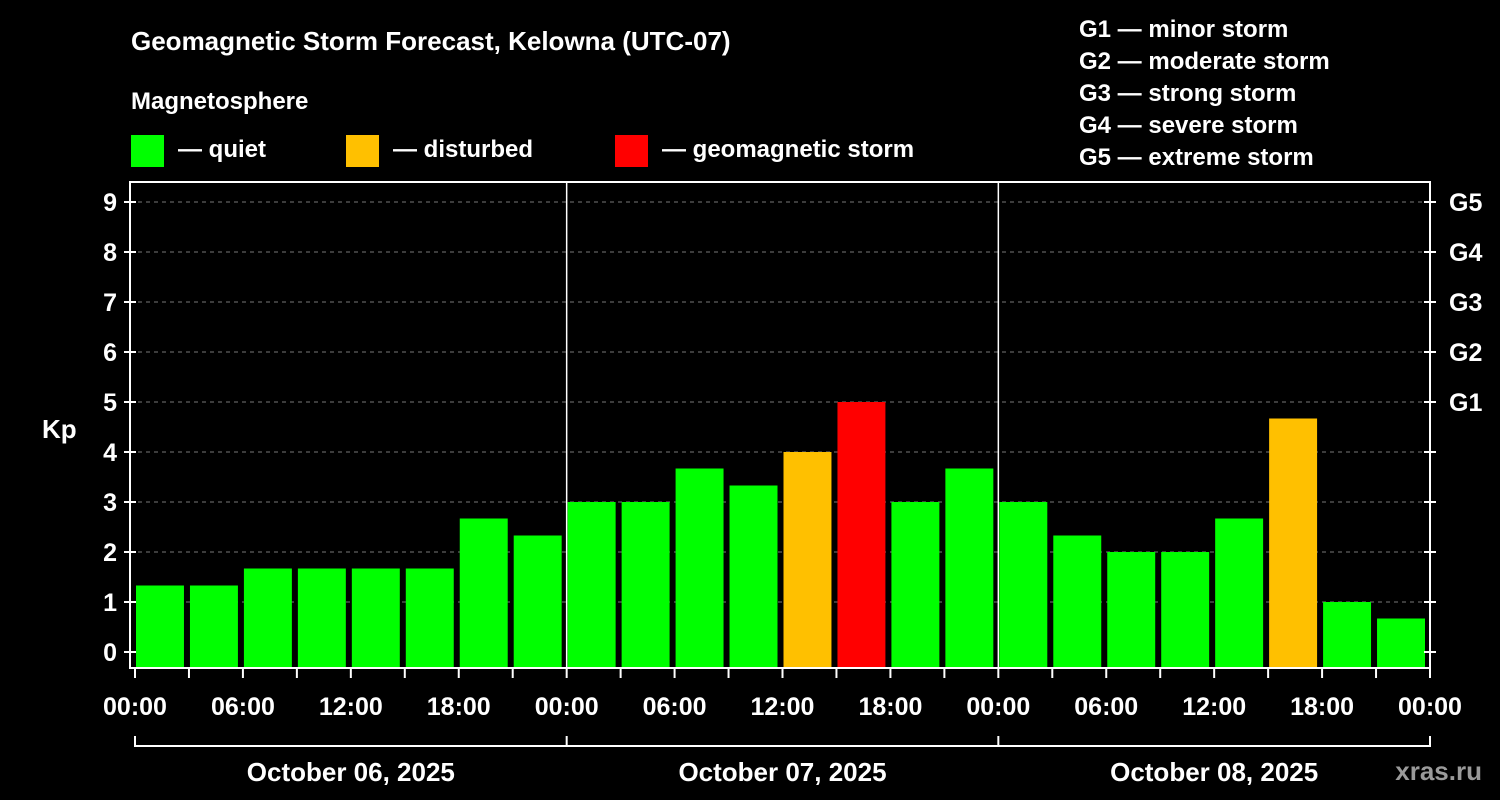 The height and width of the screenshot is (800, 1500). What do you see at coordinates (631, 151) in the screenshot?
I see `legend-swatch-storm` at bounding box center [631, 151].